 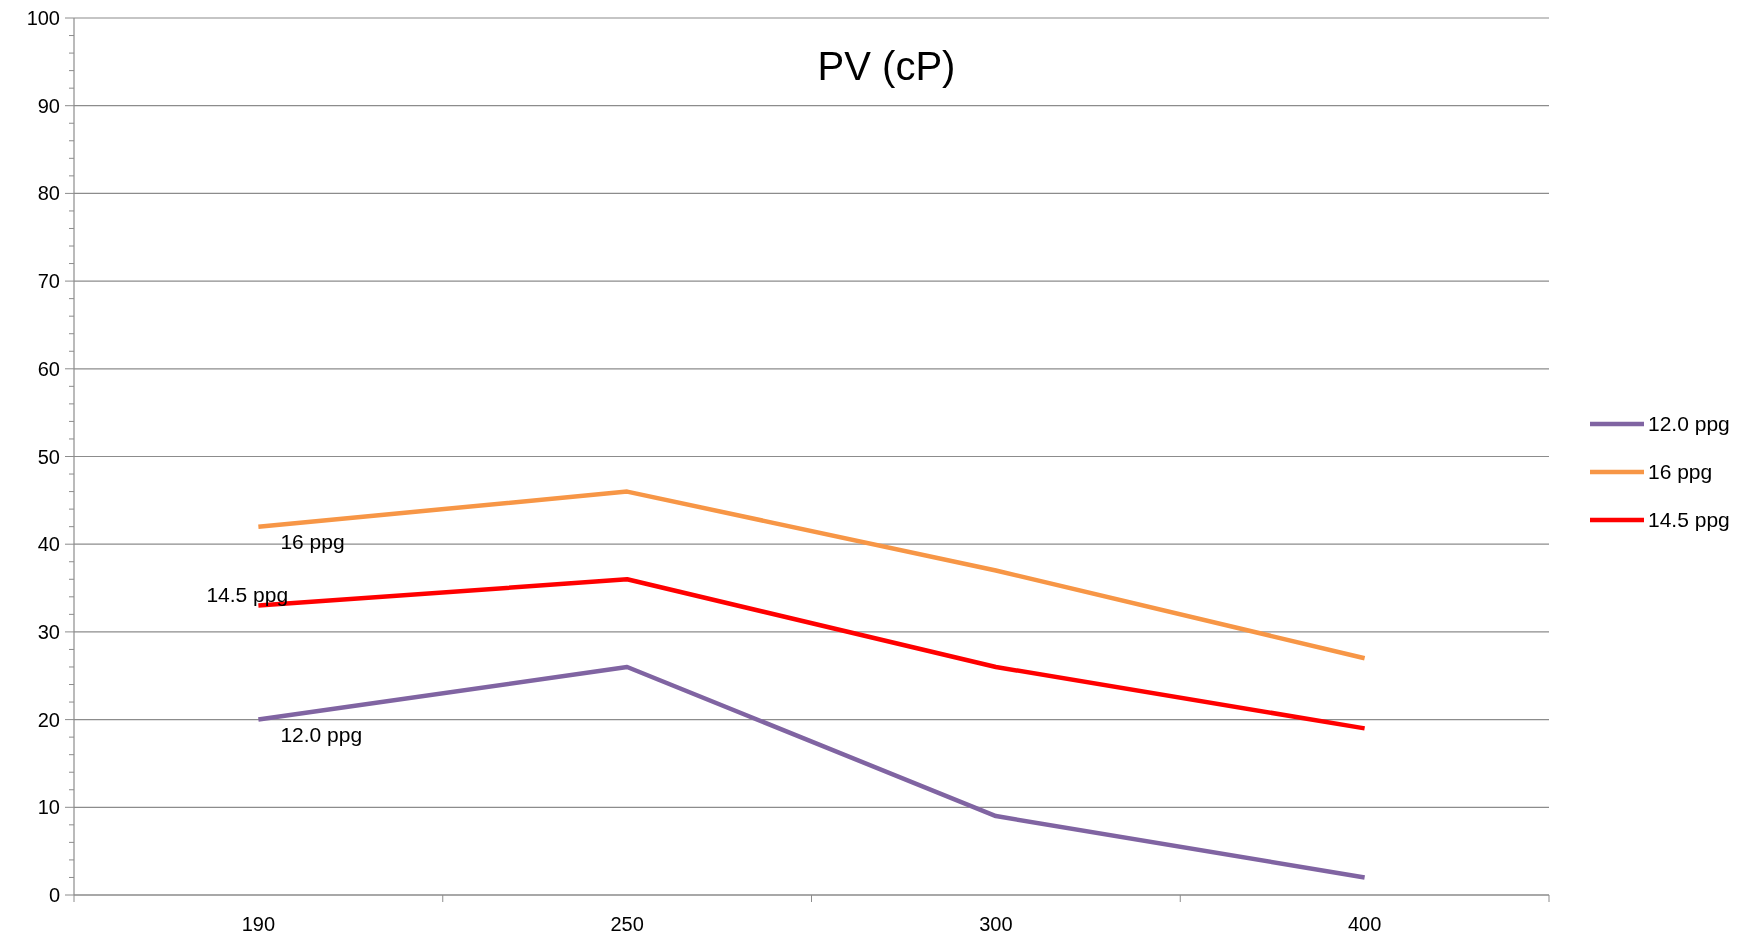 What do you see at coordinates (321, 735) in the screenshot?
I see `annotation: 12.0 ppg` at bounding box center [321, 735].